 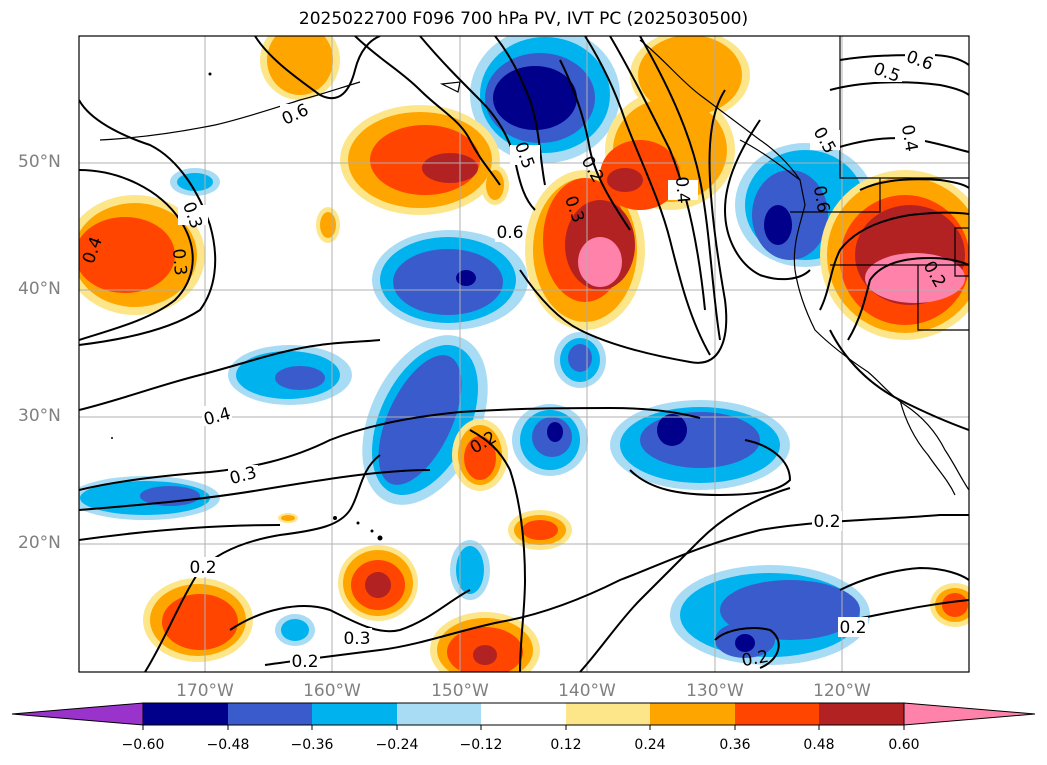 I want to click on lat-label-30n: 30°N, so click(x=39, y=416).